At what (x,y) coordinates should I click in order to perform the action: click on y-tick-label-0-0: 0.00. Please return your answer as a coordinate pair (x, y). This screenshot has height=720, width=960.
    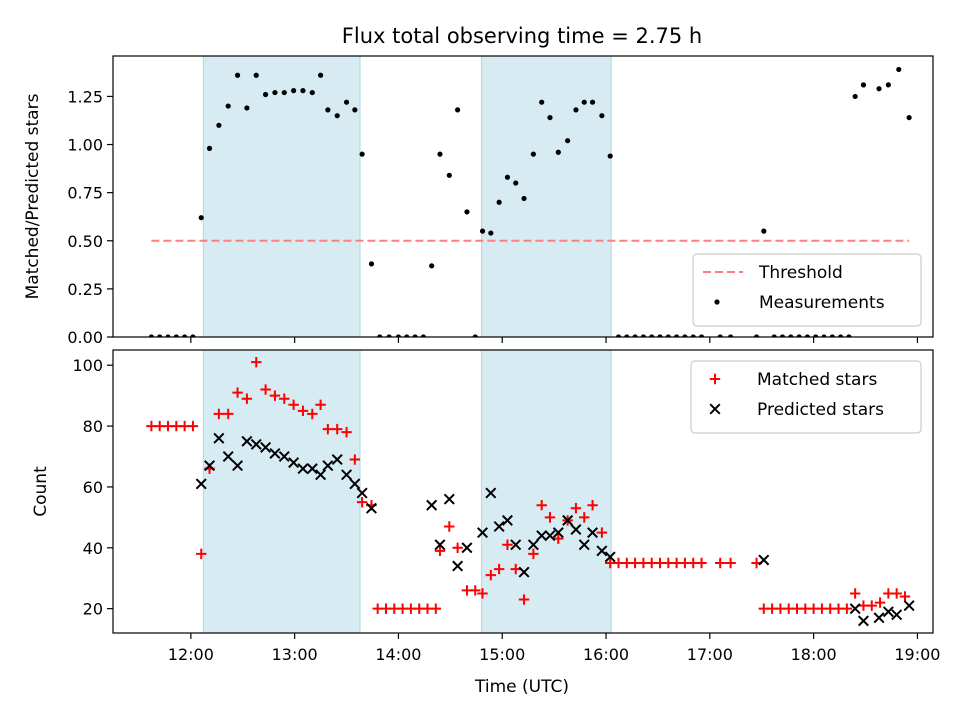
    Looking at the image, I should click on (85, 337).